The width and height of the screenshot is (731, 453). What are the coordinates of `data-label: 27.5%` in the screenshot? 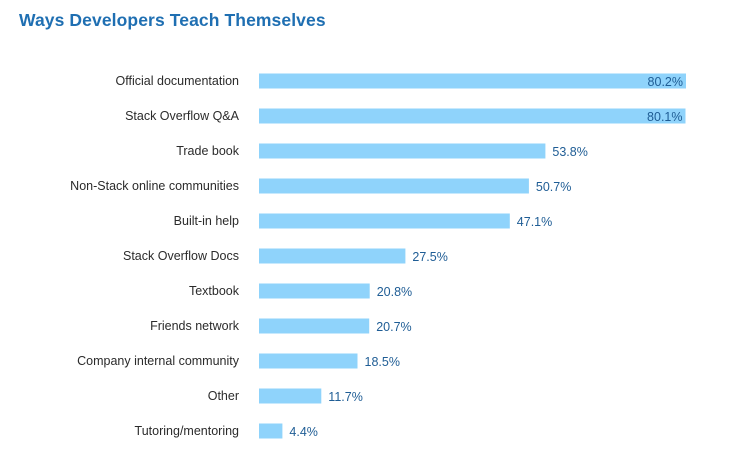 It's located at (429, 257).